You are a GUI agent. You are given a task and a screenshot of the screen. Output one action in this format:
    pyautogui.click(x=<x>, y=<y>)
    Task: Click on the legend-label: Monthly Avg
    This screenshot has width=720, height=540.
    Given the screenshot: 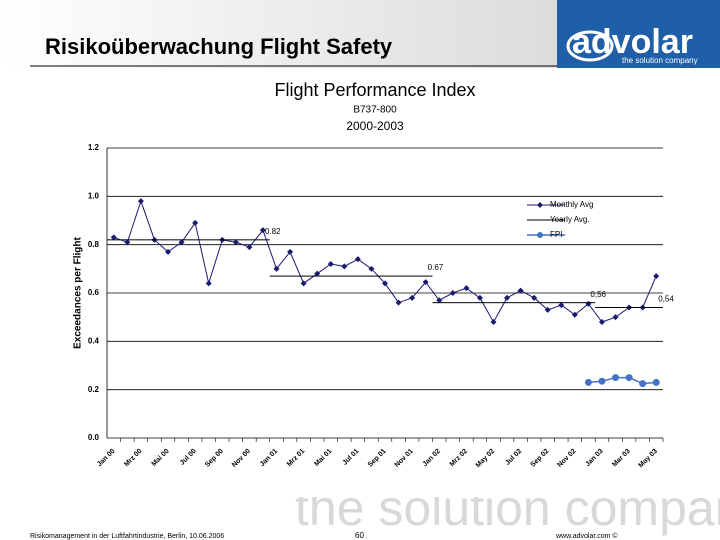 What is the action you would take?
    pyautogui.click(x=571, y=204)
    